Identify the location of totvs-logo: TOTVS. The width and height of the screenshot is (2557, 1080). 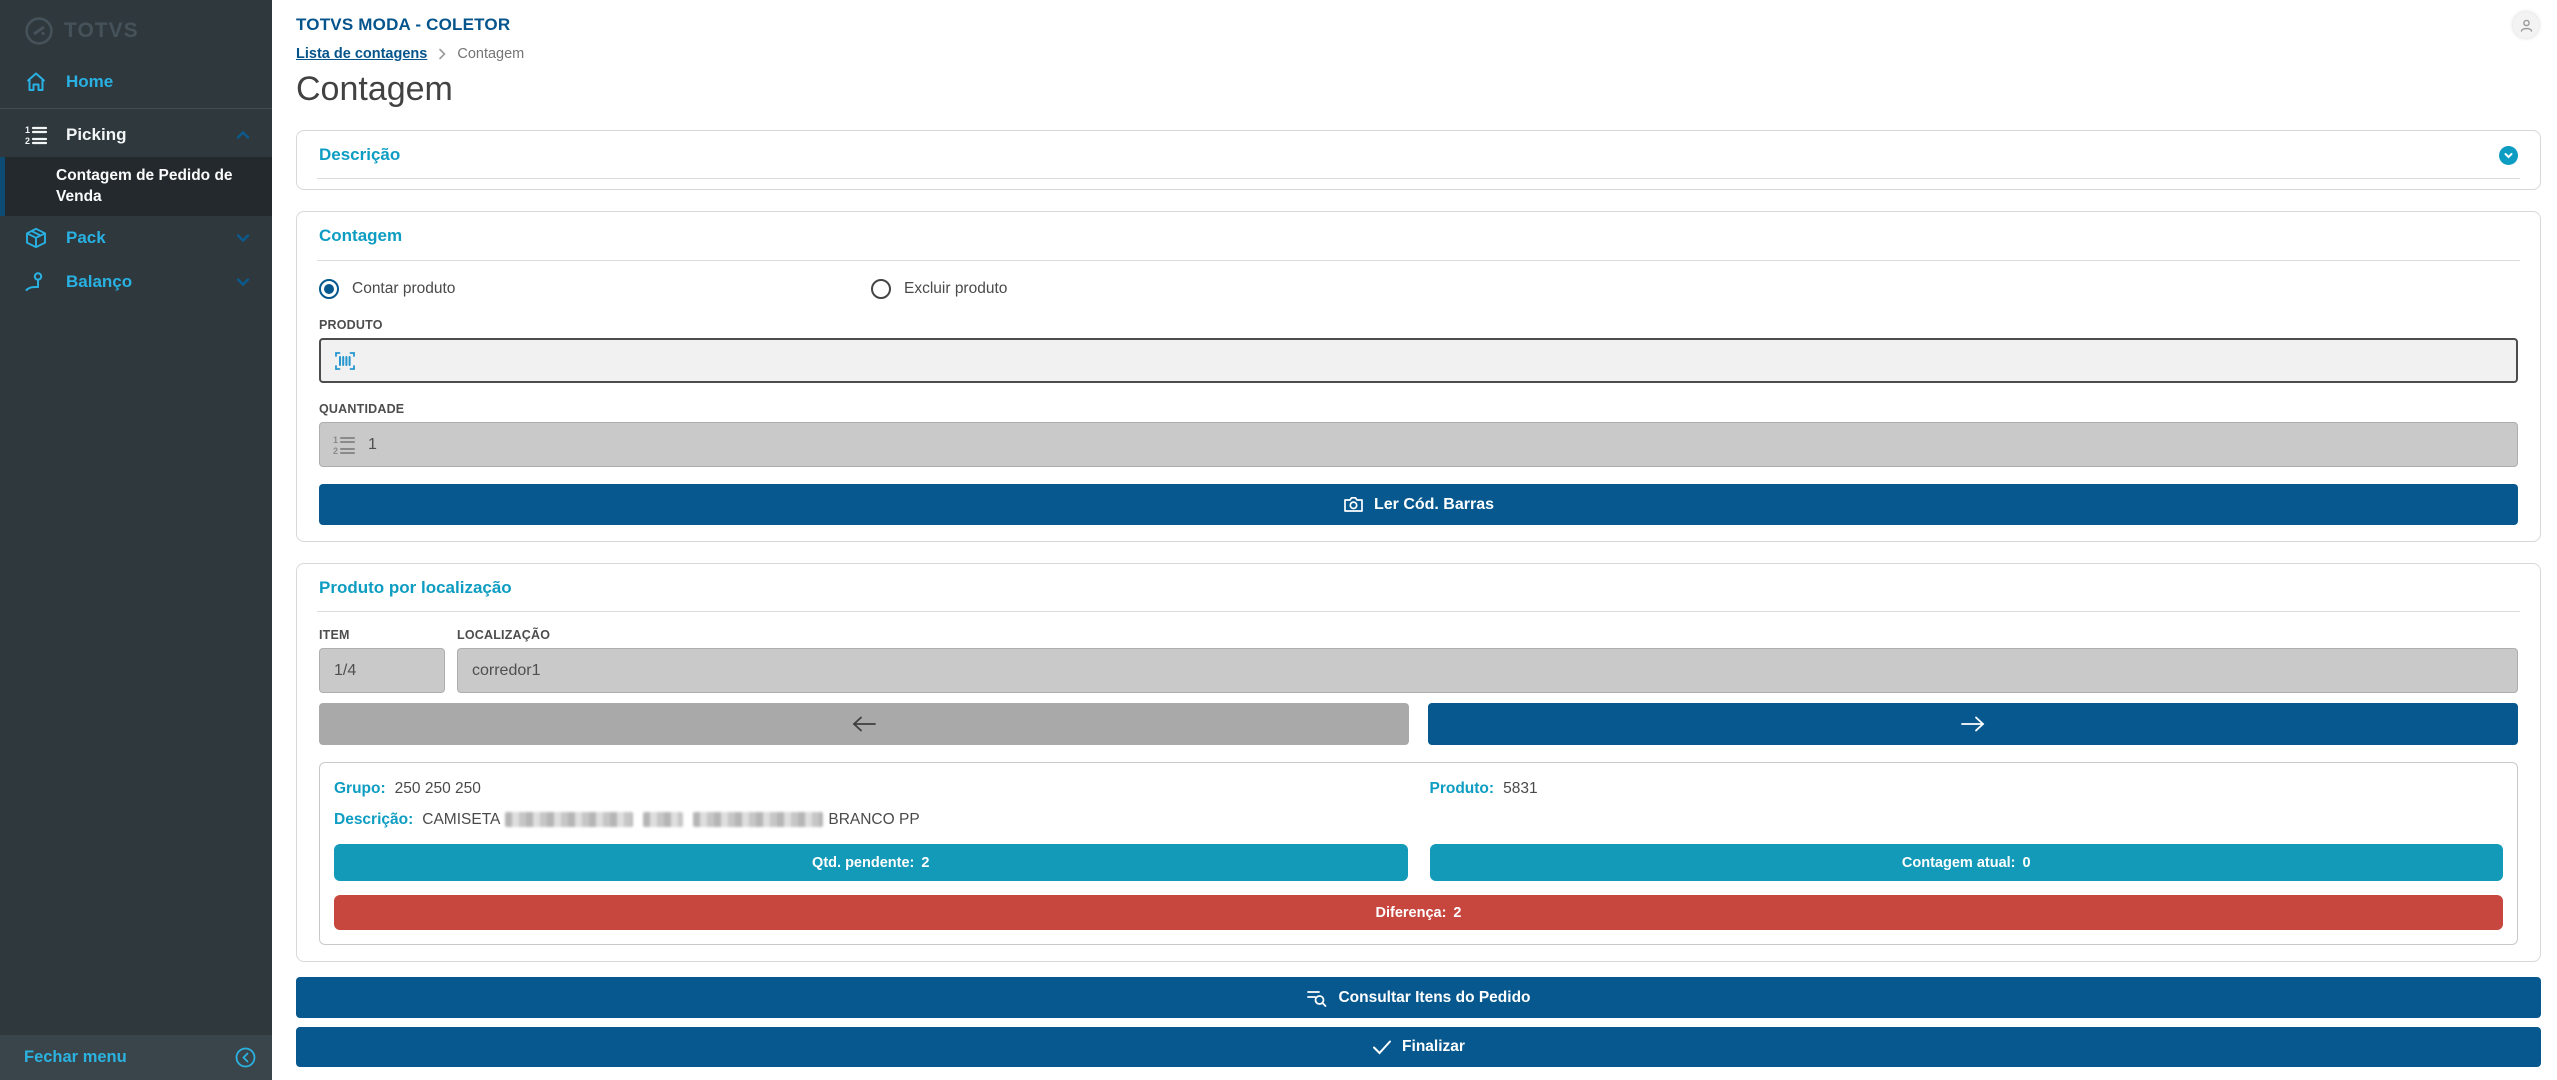
(136, 26).